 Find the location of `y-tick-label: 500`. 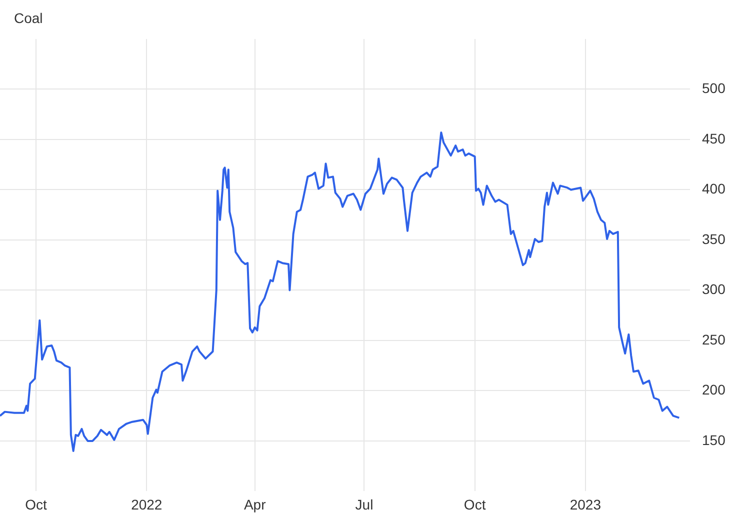

y-tick-label: 500 is located at coordinates (714, 88).